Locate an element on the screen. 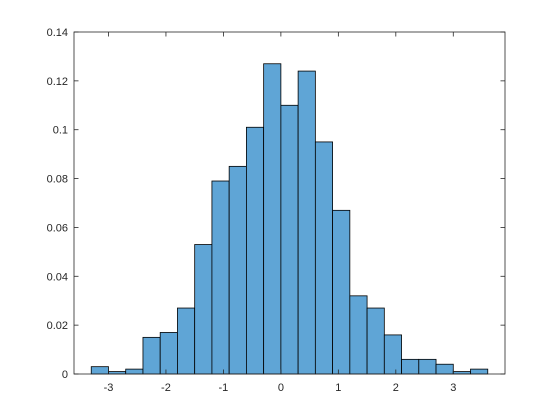 The height and width of the screenshot is (420, 560). x-tick-label: -3 is located at coordinates (109, 388).